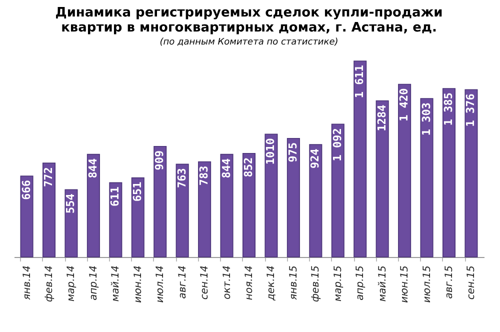 The height and width of the screenshot is (332, 500). What do you see at coordinates (181, 178) in the screenshot?
I see `data-label: 763` at bounding box center [181, 178].